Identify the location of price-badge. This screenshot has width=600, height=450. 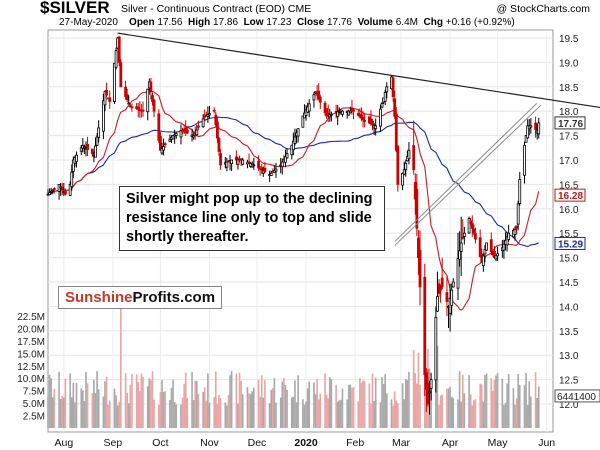
(570, 195).